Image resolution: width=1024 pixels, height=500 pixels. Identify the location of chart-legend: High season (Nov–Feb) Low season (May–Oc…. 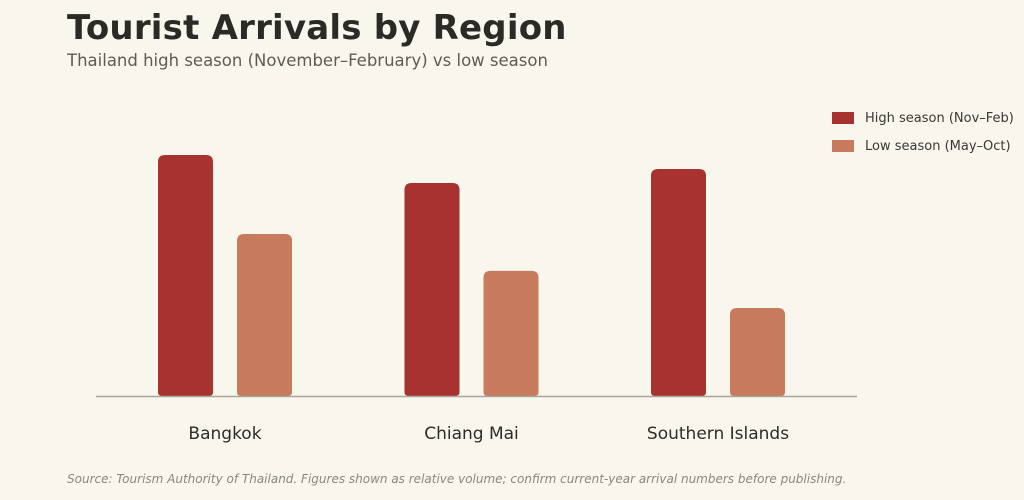
(923, 137).